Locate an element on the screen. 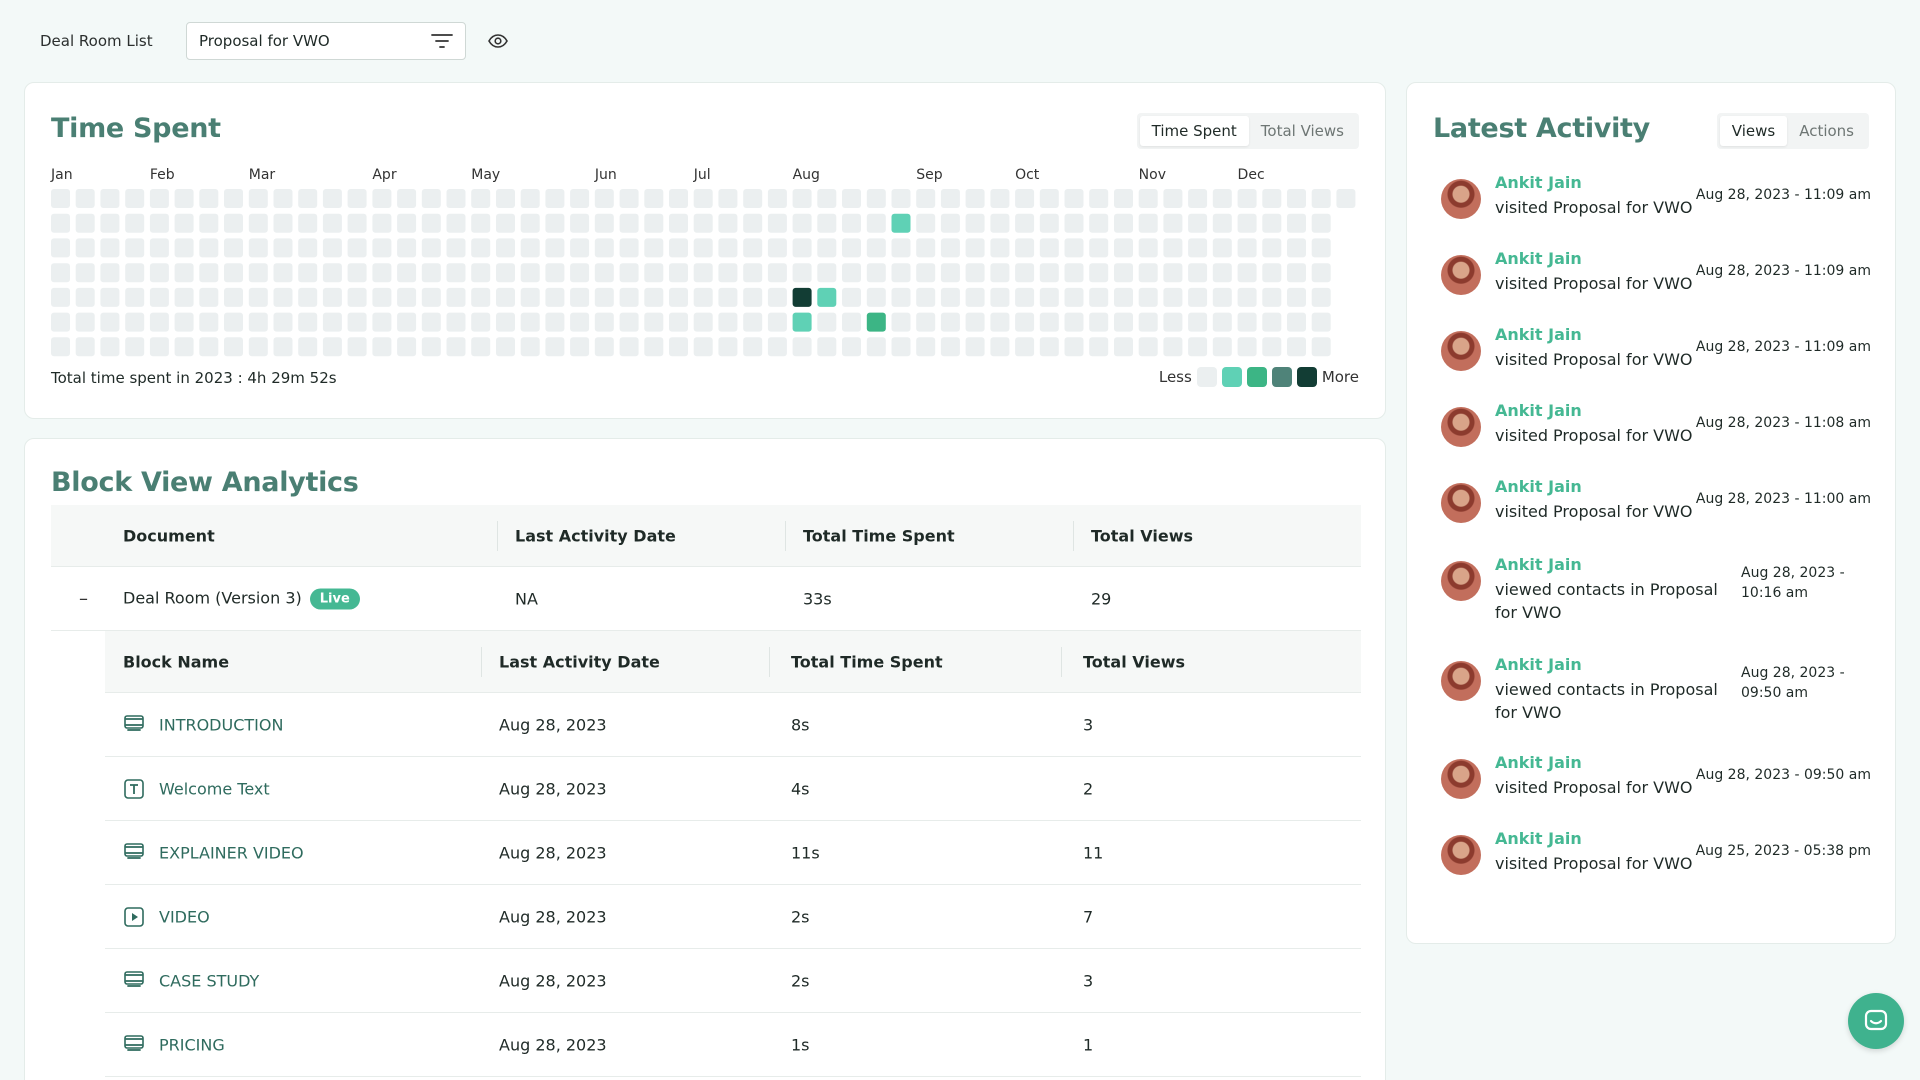 Image resolution: width=1920 pixels, height=1080 pixels. tab-actions: Actions is located at coordinates (1826, 131).